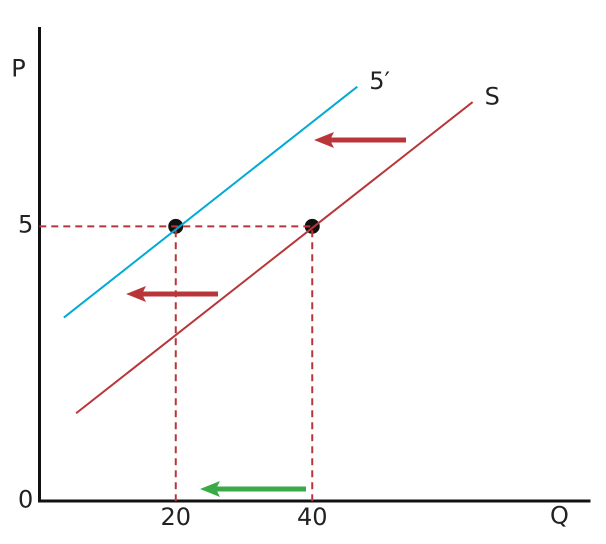 Image resolution: width=606 pixels, height=544 pixels. What do you see at coordinates (18, 68) in the screenshot?
I see `y-axis-title: P` at bounding box center [18, 68].